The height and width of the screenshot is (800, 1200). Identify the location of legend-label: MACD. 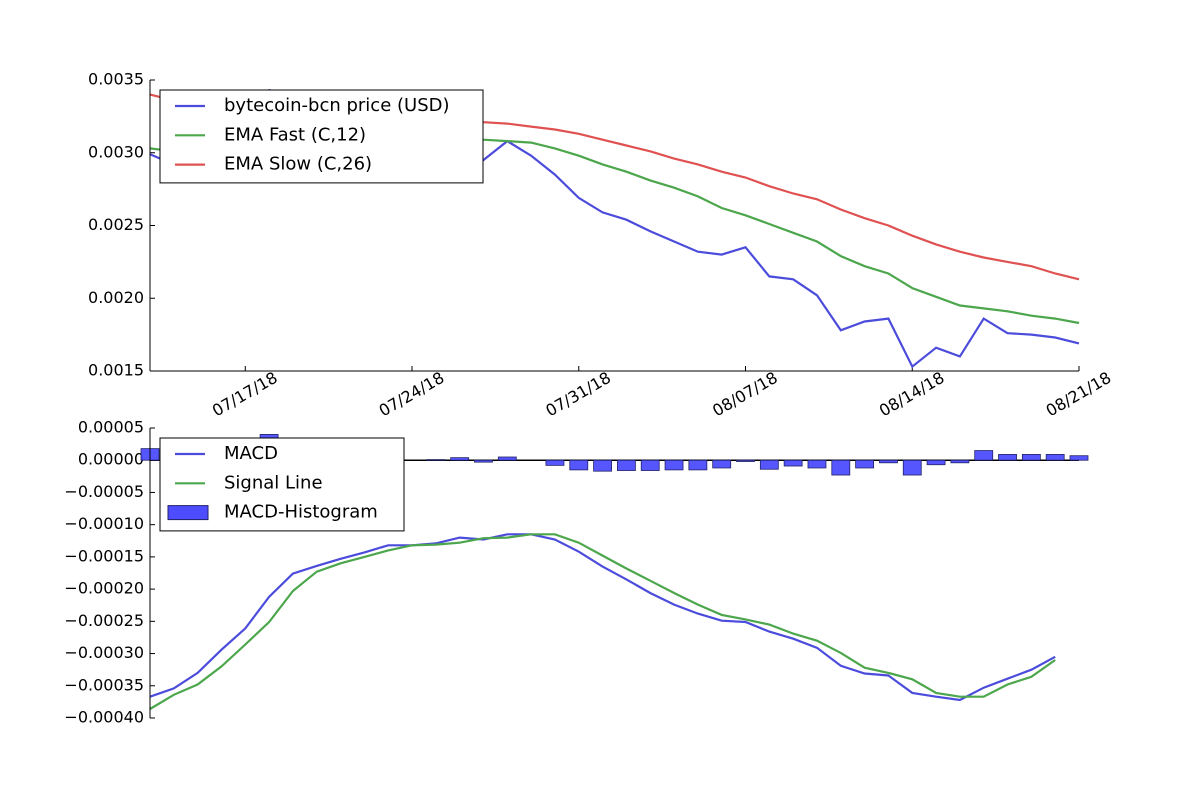
(251, 453).